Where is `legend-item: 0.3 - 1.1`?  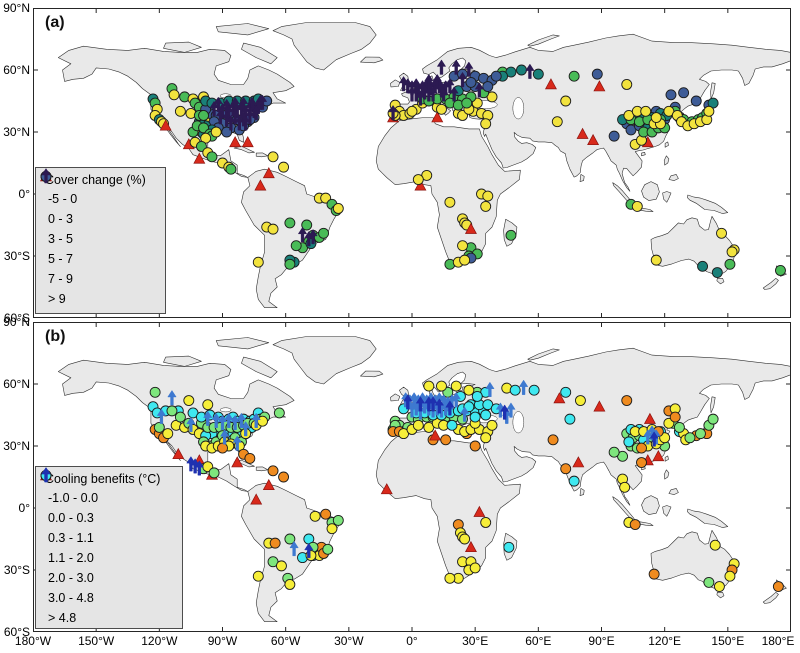 legend-item: 0.3 - 1.1 is located at coordinates (109, 509).